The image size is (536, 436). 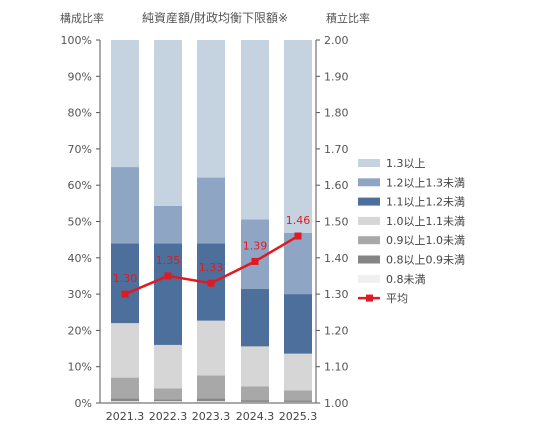 I want to click on average-value-label: 1.35, so click(x=168, y=260).